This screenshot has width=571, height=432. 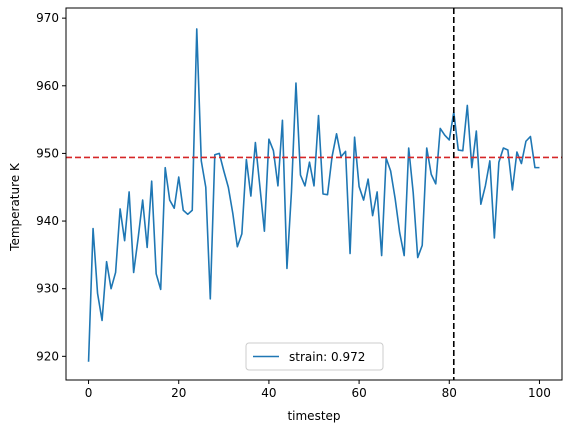 What do you see at coordinates (47, 86) in the screenshot?
I see `y-tick-label: 960` at bounding box center [47, 86].